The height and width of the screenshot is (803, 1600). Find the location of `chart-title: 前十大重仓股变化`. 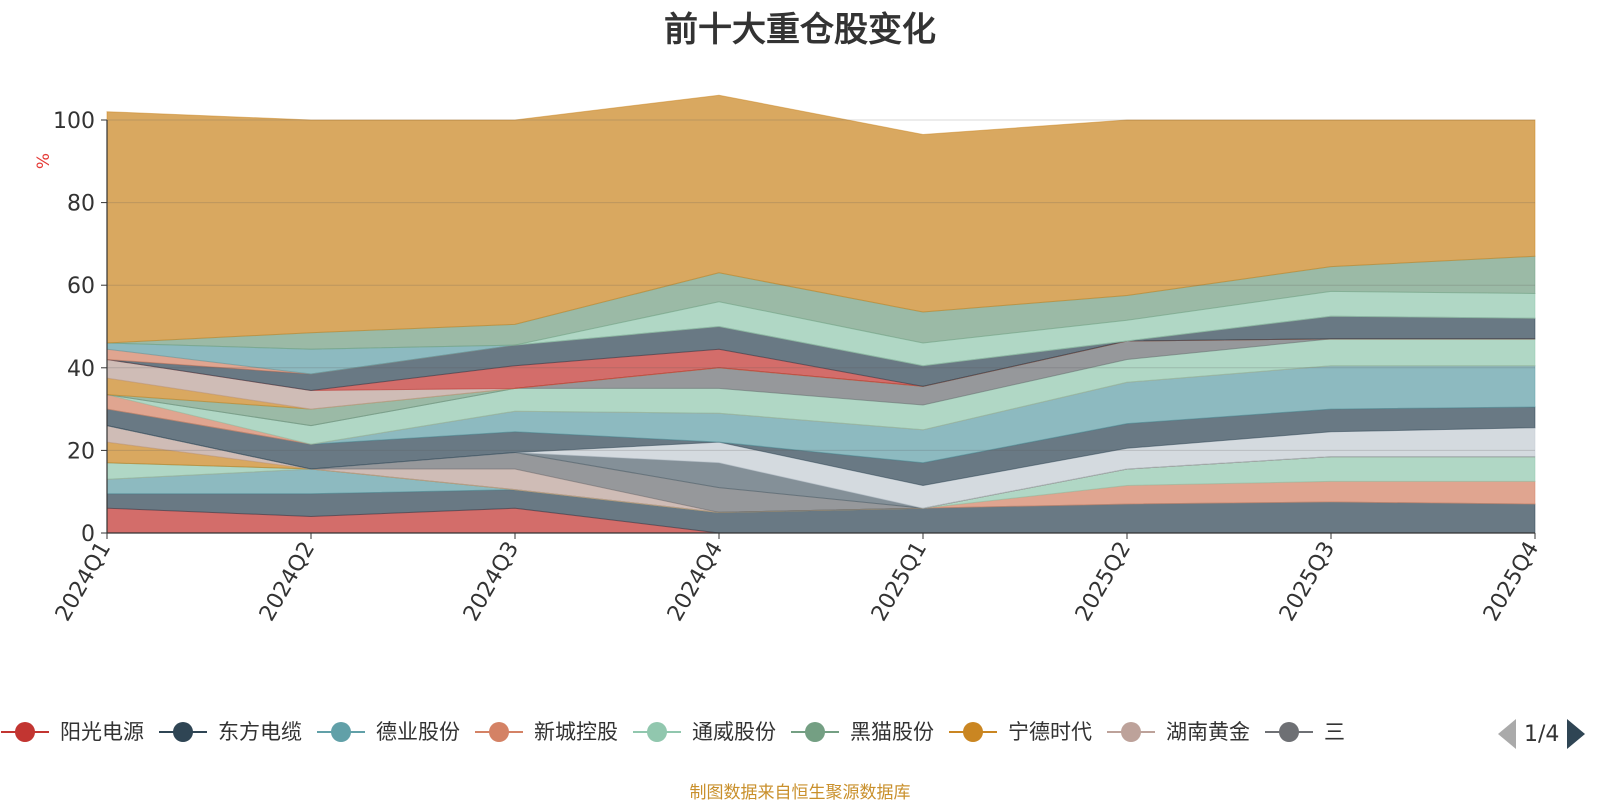

chart-title: 前十大重仓股变化 is located at coordinates (800, 30).